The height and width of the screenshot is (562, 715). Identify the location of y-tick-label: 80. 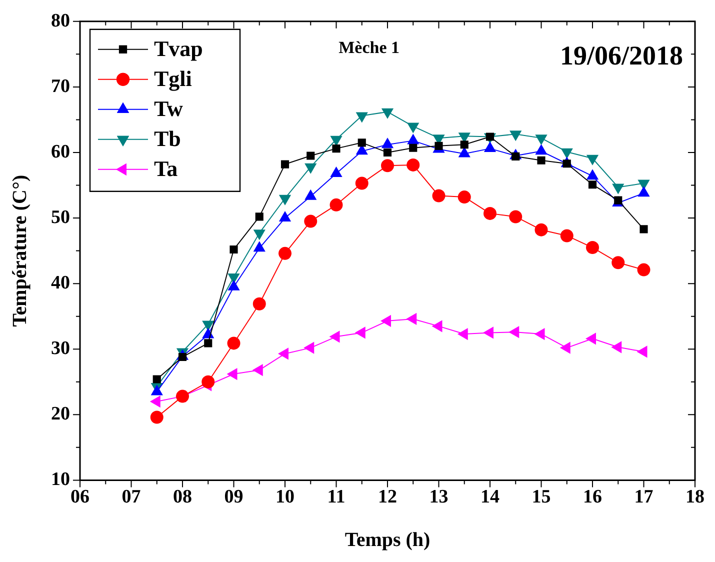
(60, 21).